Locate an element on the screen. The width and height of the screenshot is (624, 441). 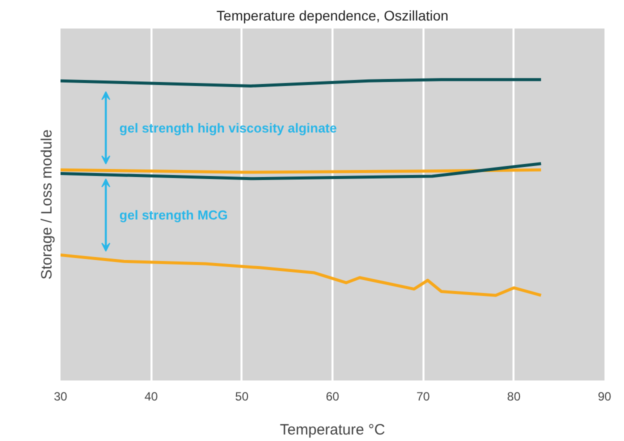
x-tick-label: 60 is located at coordinates (333, 397).